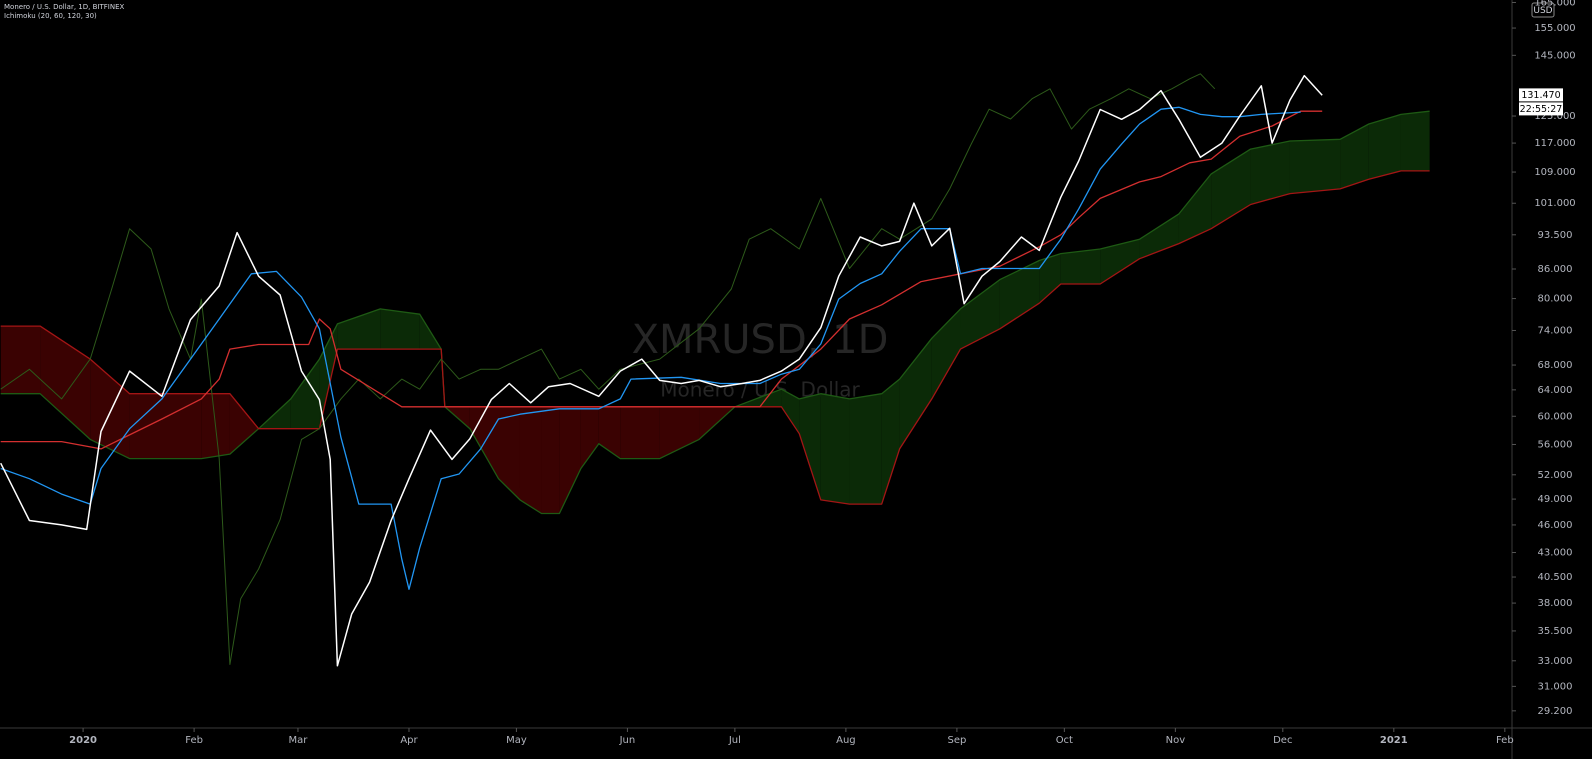 The image size is (1592, 759). What do you see at coordinates (1555, 661) in the screenshot?
I see `y-tick-label: 33.000` at bounding box center [1555, 661].